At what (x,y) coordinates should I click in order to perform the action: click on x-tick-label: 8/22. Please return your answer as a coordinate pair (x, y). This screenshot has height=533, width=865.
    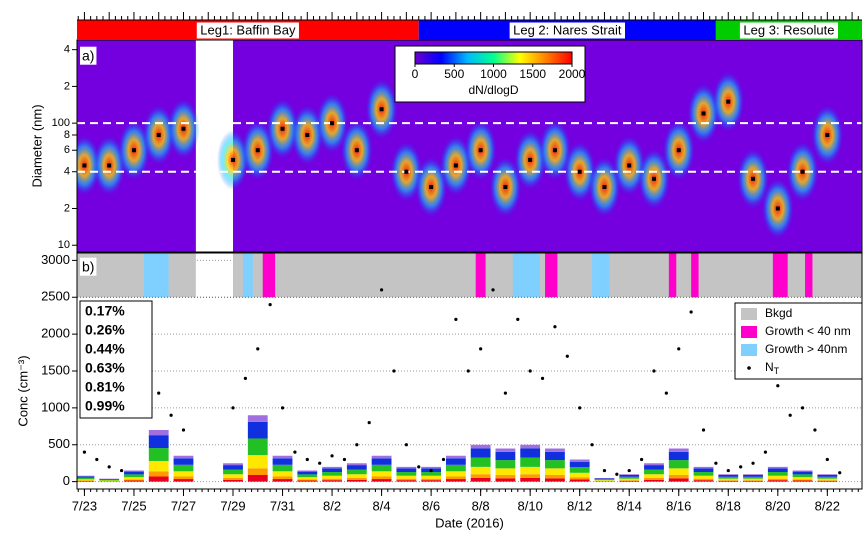
    Looking at the image, I should click on (827, 505).